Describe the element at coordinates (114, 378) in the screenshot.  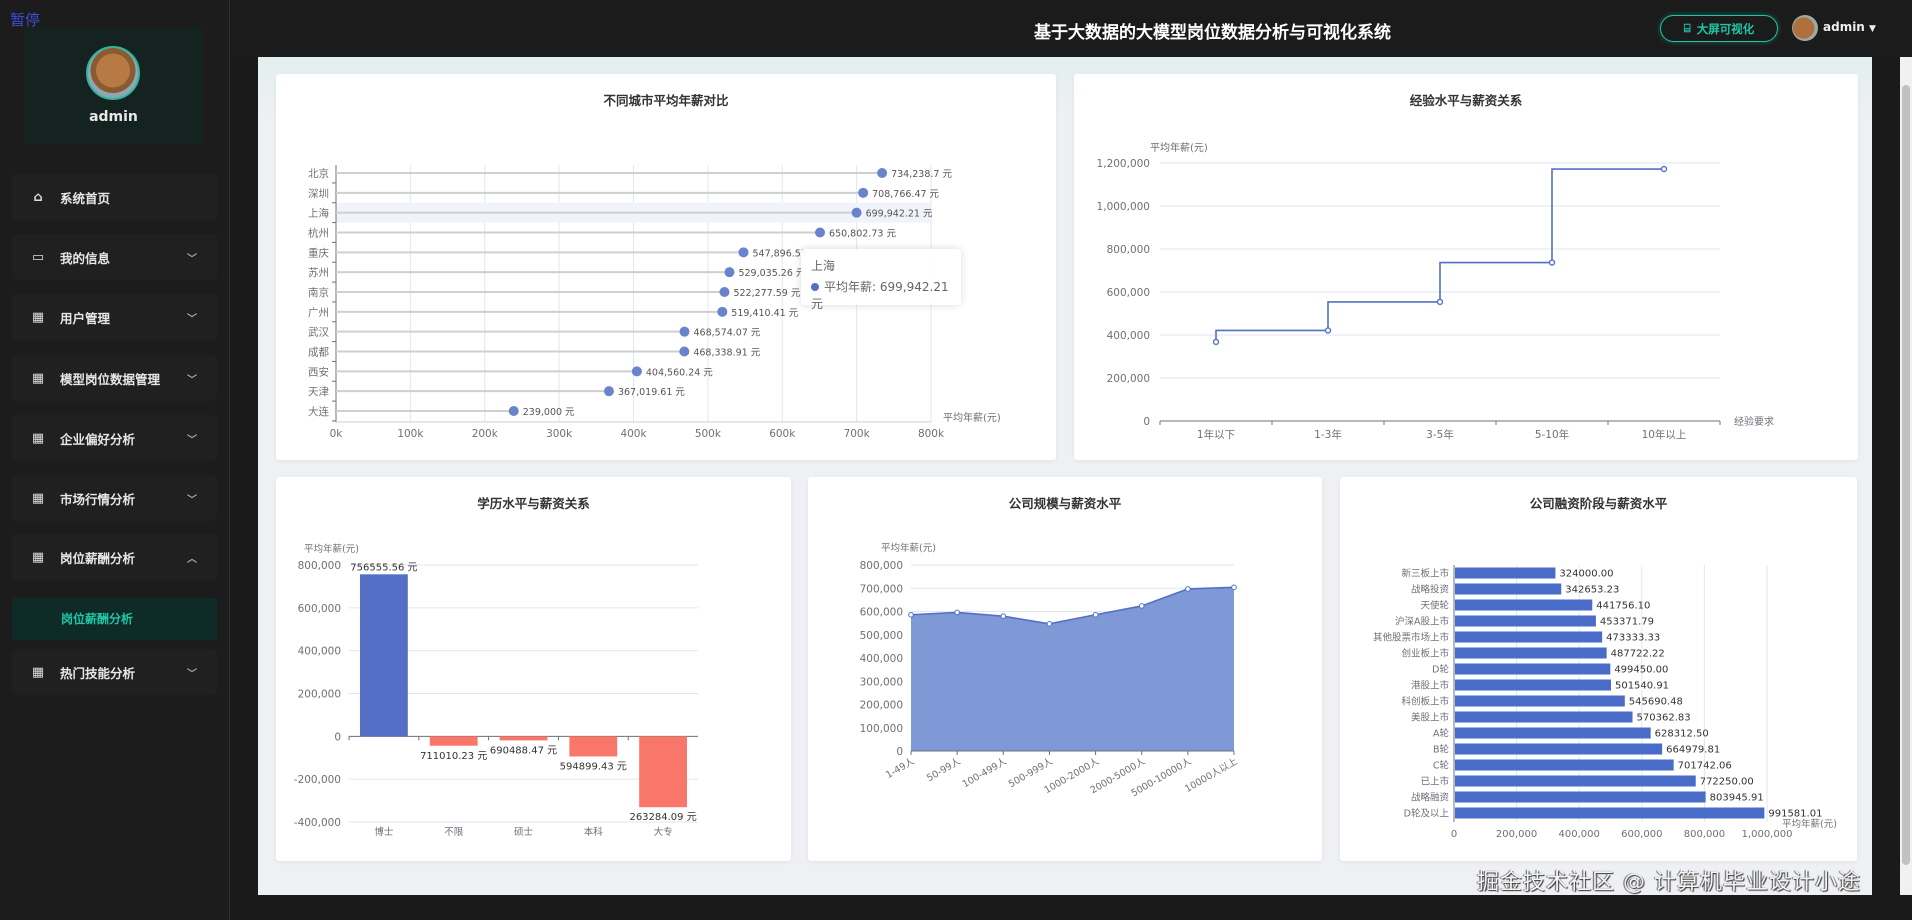
I see `sidebar-item-3: ▦ 模型岗位数据管理 ﹀` at that location.